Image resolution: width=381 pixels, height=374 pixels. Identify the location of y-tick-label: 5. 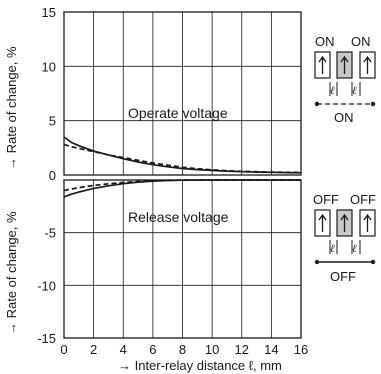
(52, 121).